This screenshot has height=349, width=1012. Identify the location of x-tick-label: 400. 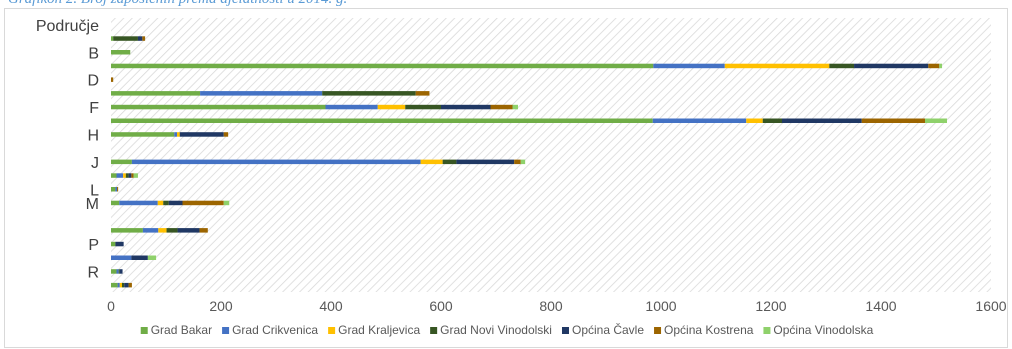
(331, 306).